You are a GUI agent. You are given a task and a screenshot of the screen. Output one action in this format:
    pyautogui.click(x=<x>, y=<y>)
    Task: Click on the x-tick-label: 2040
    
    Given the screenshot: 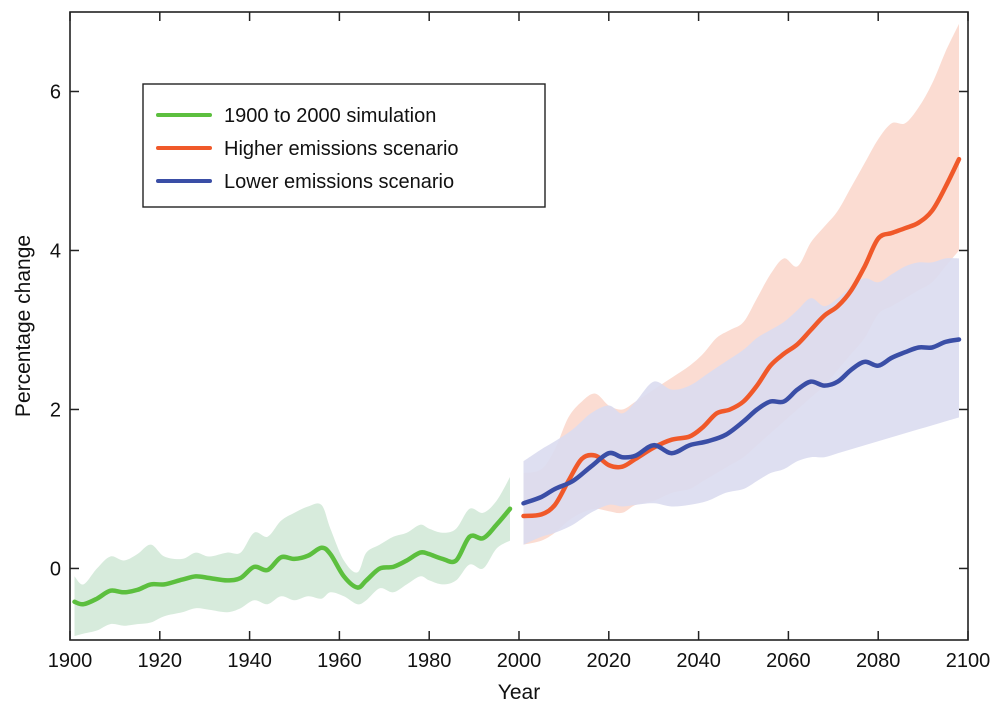 What is the action you would take?
    pyautogui.click(x=698, y=661)
    